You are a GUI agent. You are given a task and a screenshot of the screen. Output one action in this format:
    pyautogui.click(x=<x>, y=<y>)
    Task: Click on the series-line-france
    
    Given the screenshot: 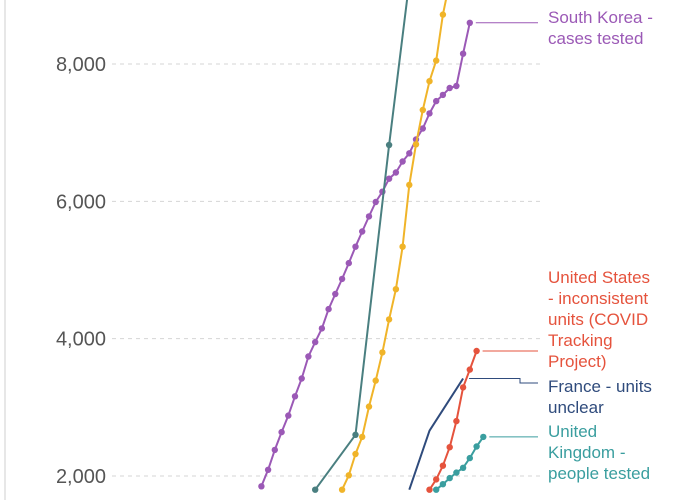 What is the action you would take?
    pyautogui.click(x=436, y=434)
    